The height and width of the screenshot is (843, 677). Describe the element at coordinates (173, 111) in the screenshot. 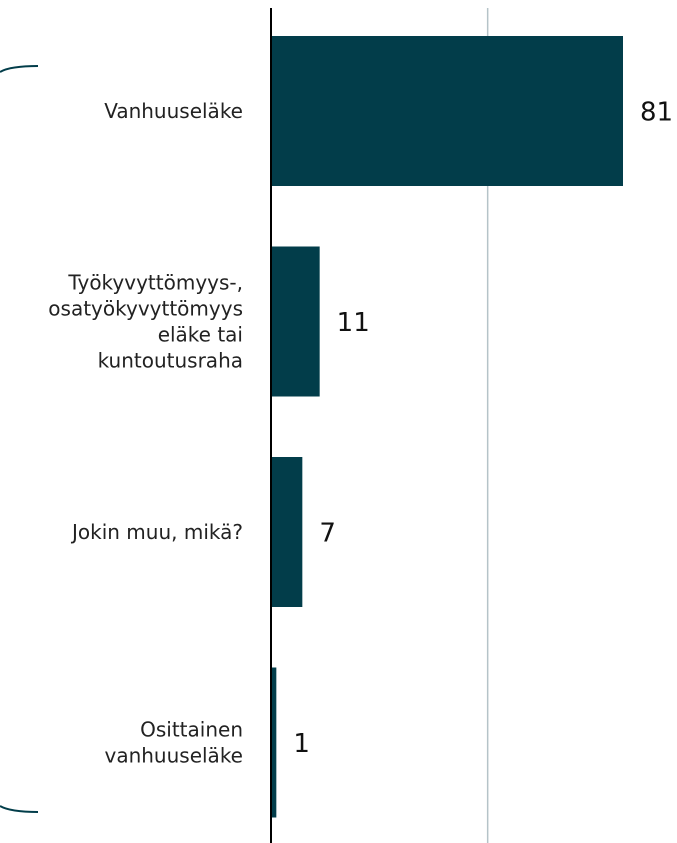

I see `category-label: Vanhuuseläke` at that location.